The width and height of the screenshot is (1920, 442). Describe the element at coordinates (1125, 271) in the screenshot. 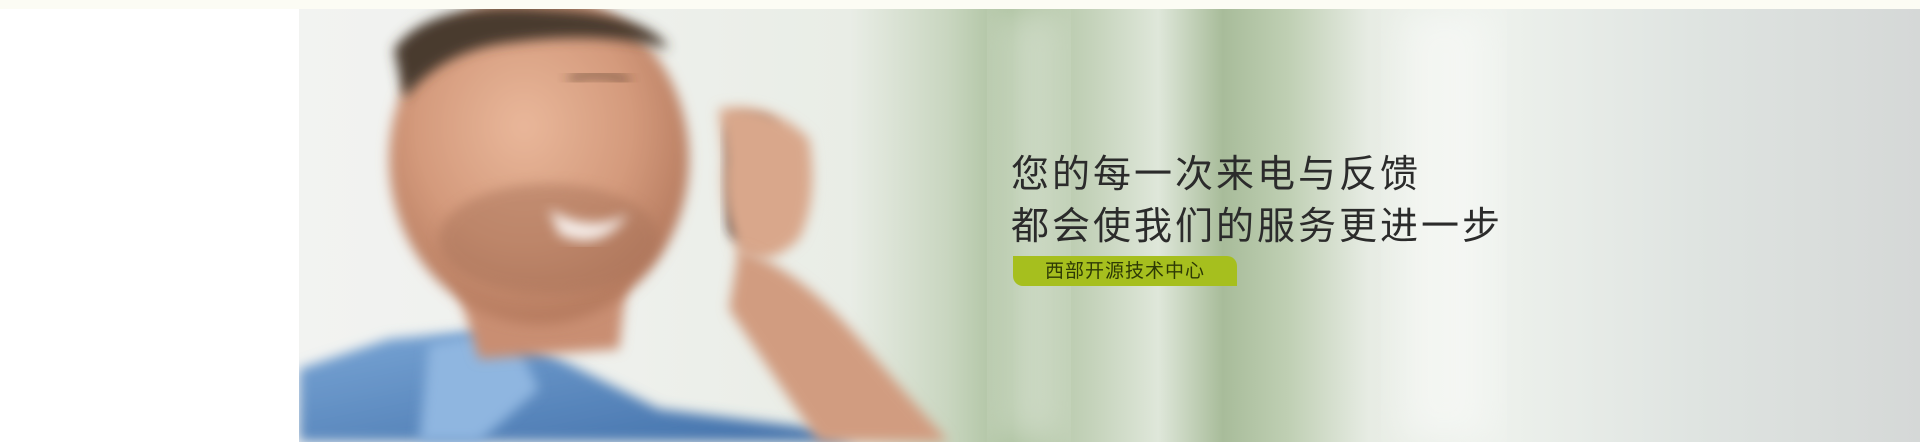

I see `organization-badge: 西部开源技术中心` at that location.